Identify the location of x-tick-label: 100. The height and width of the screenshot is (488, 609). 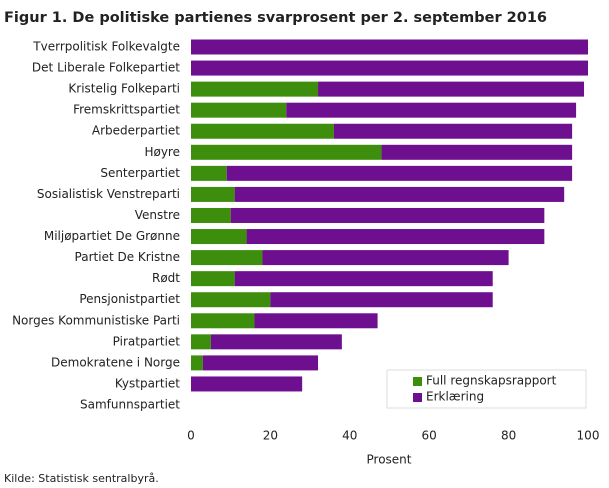
(588, 436).